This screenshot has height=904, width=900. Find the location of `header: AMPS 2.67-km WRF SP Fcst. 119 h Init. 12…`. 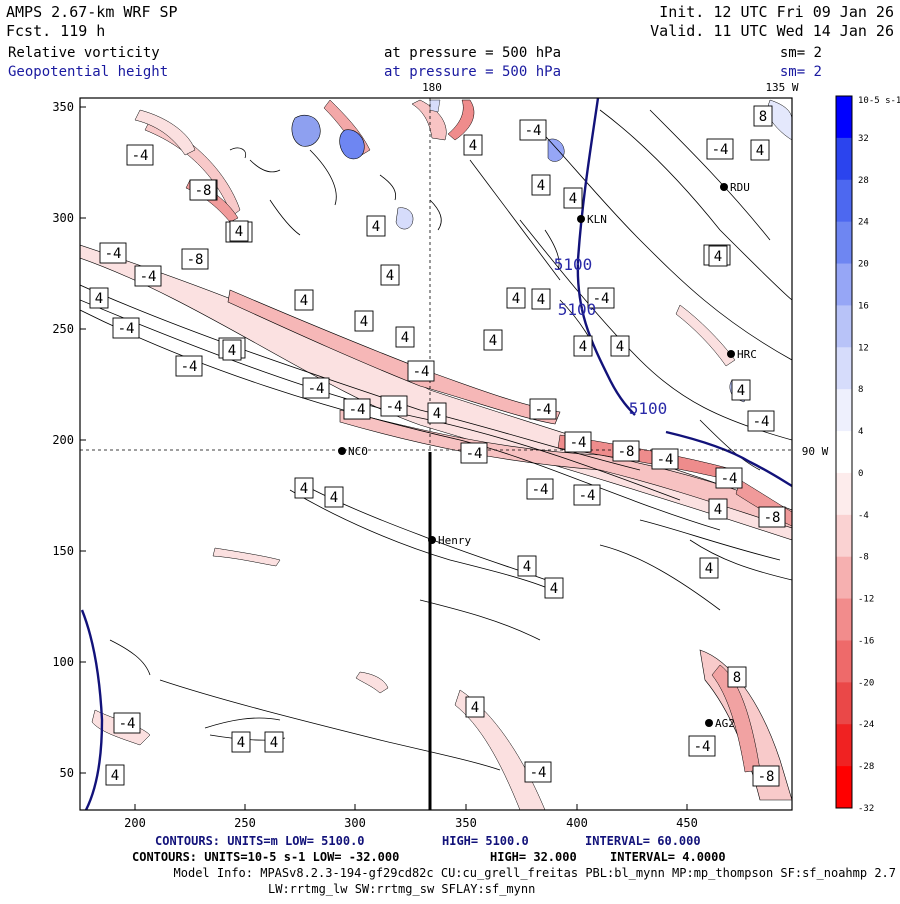

header: AMPS 2.67-km WRF SP Fcst. 119 h Init. 12… is located at coordinates (450, 41).